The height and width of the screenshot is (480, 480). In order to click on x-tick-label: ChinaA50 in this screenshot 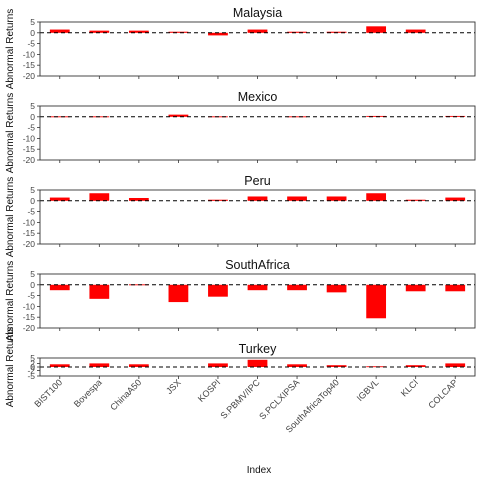, I will do `click(125, 394)`.